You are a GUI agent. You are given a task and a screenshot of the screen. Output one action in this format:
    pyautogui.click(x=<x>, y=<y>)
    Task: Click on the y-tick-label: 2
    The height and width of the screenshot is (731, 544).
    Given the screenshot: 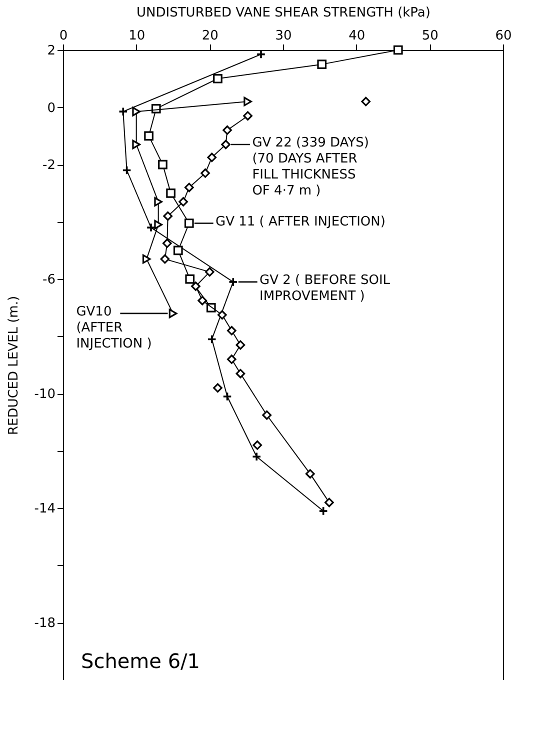 What is the action you would take?
    pyautogui.click(x=51, y=51)
    